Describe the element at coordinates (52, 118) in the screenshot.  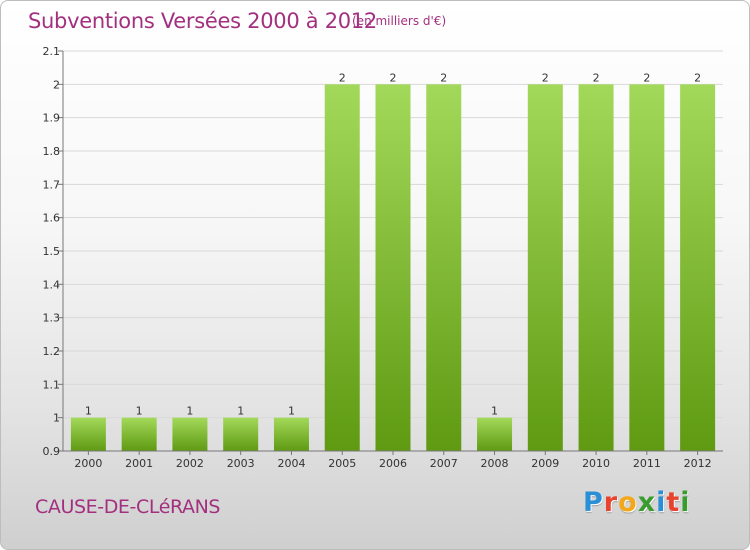
I see `y-tick-label: 1.9` at that location.